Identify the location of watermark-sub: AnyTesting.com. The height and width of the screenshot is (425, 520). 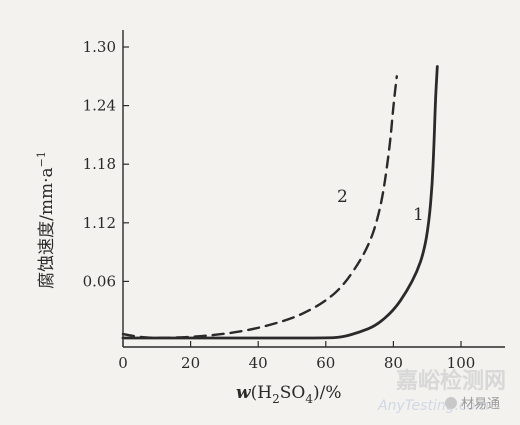
(433, 406).